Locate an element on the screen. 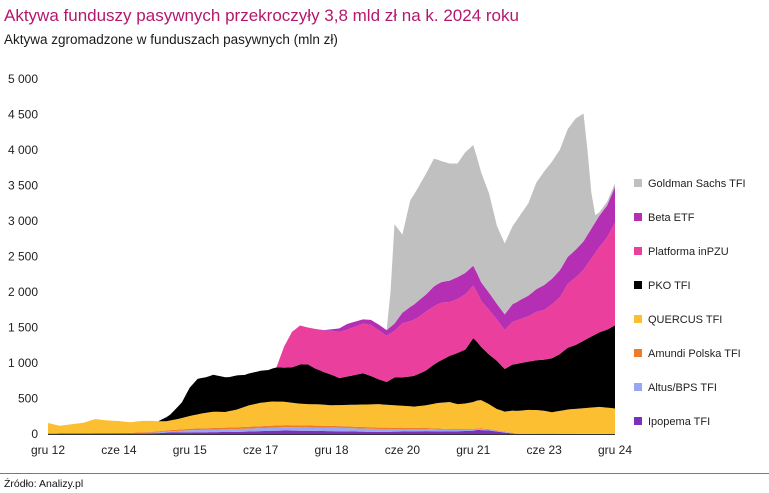 The height and width of the screenshot is (493, 769). source-note: Źródło: Analizy.pl is located at coordinates (44, 484).